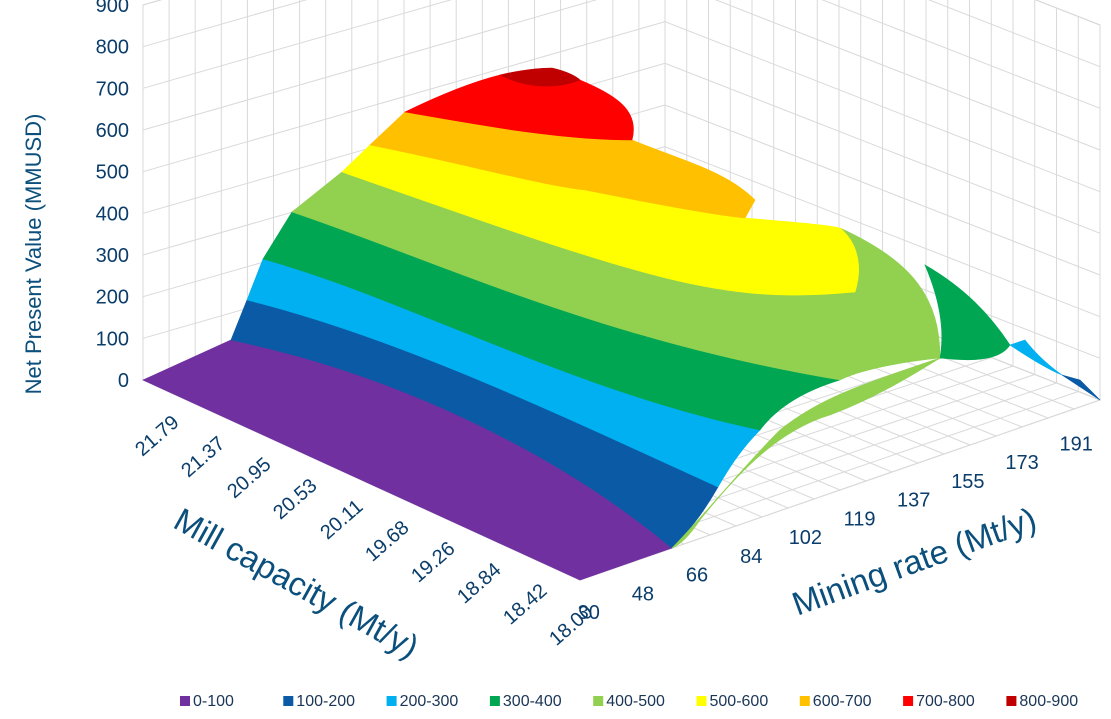  What do you see at coordinates (1021, 463) in the screenshot?
I see `y-tick-label: 173` at bounding box center [1021, 463].